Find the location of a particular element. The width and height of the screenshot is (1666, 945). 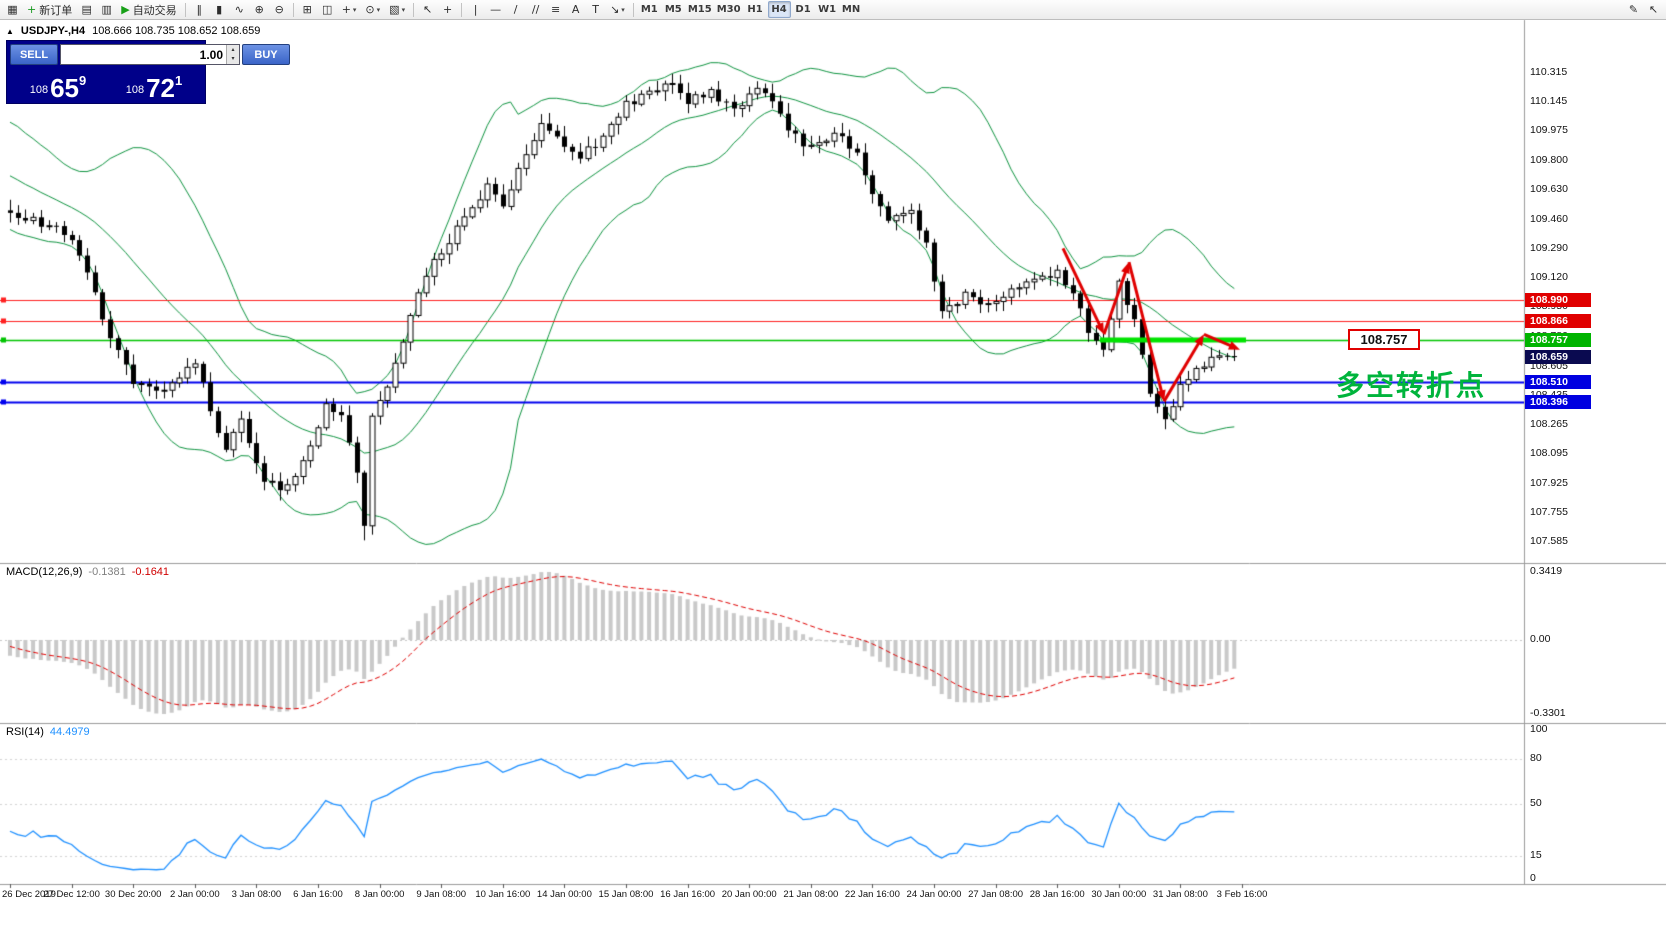

cursor-tool-glyph: ↖ is located at coordinates (427, 9).